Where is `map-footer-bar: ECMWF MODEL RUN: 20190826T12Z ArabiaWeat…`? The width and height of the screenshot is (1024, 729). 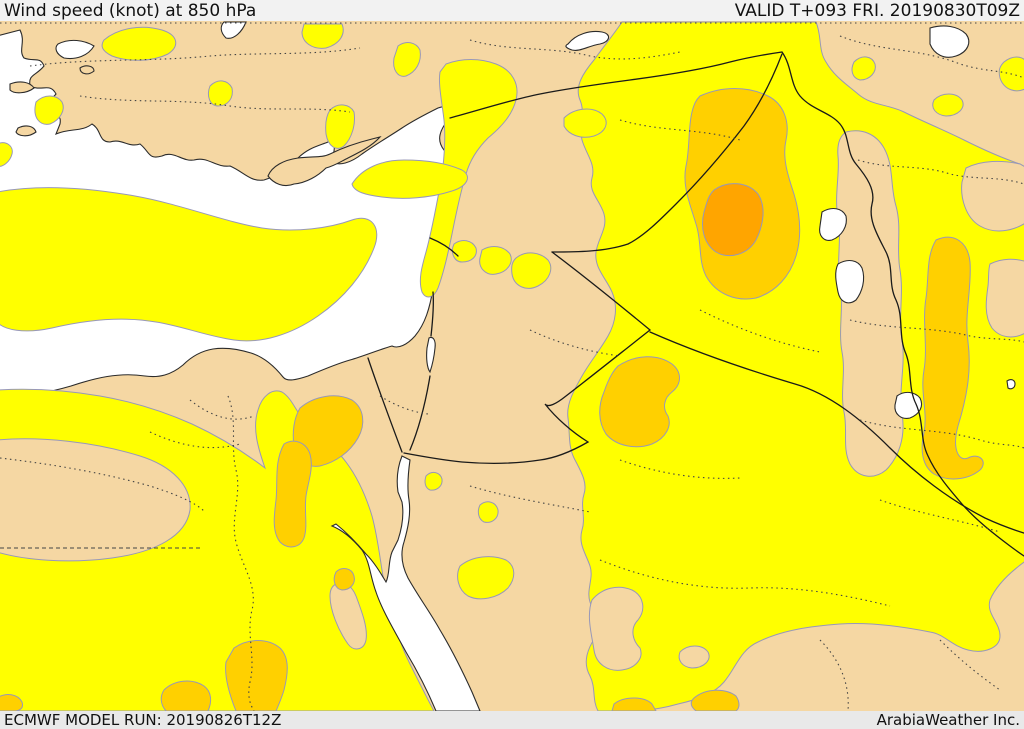 map-footer-bar: ECMWF MODEL RUN: 20190826T12Z ArabiaWeat… is located at coordinates (512, 720).